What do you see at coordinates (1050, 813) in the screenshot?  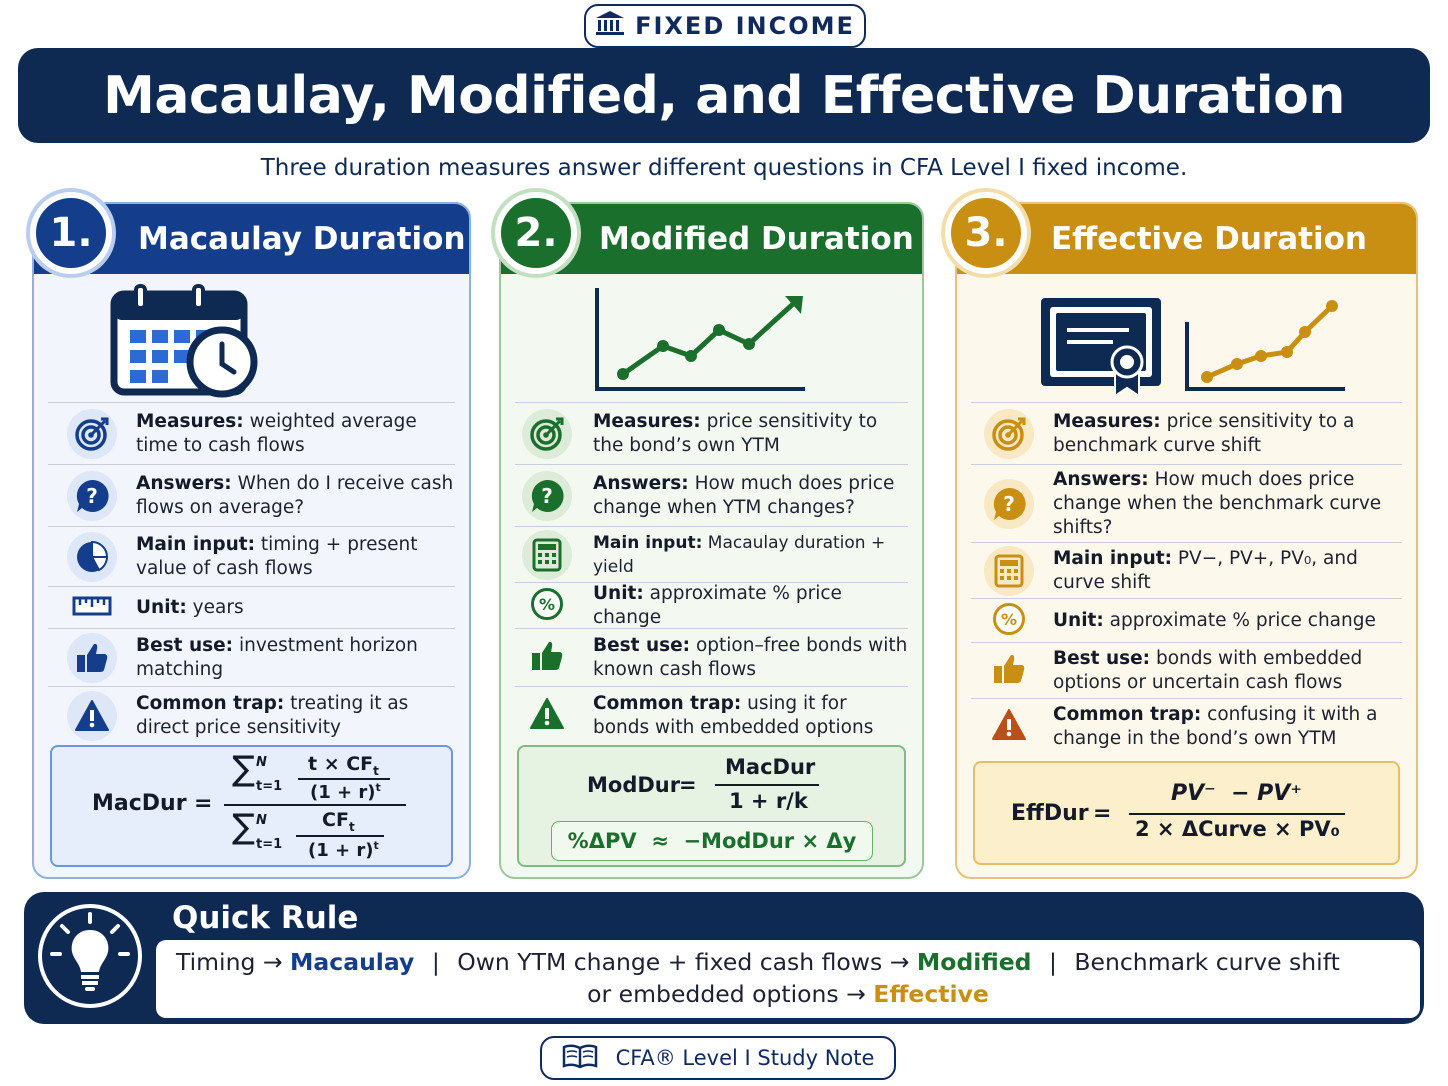 I see `formula-lhs: EffDur` at bounding box center [1050, 813].